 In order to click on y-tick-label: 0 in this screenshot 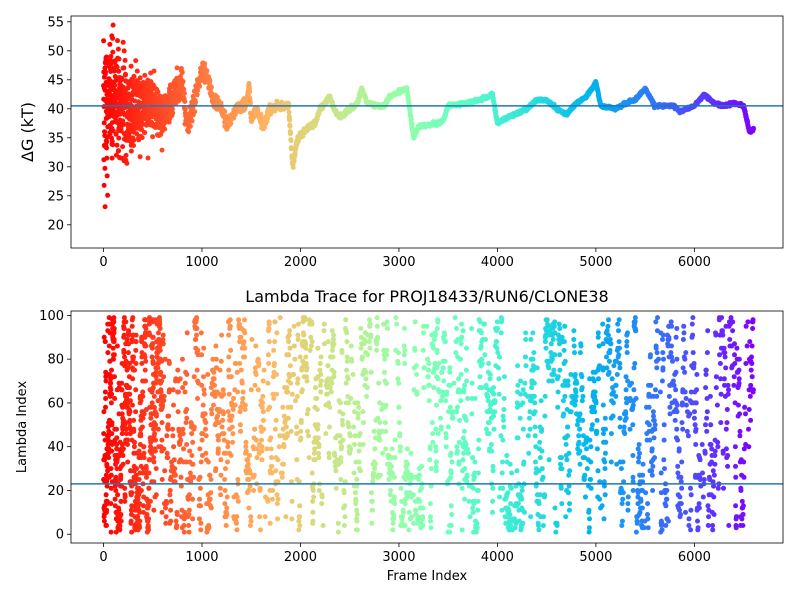, I will do `click(60, 535)`.